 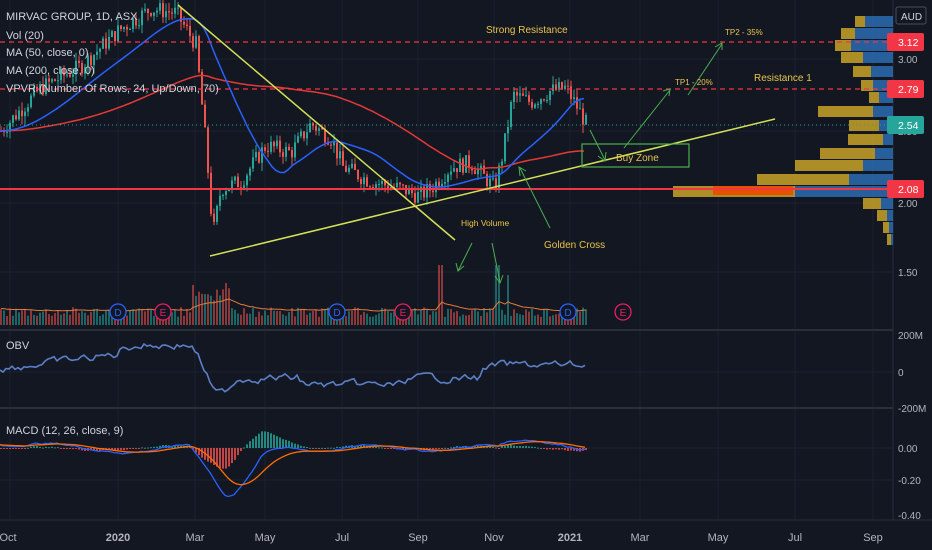 I want to click on event-marker-circle, so click(x=568, y=312).